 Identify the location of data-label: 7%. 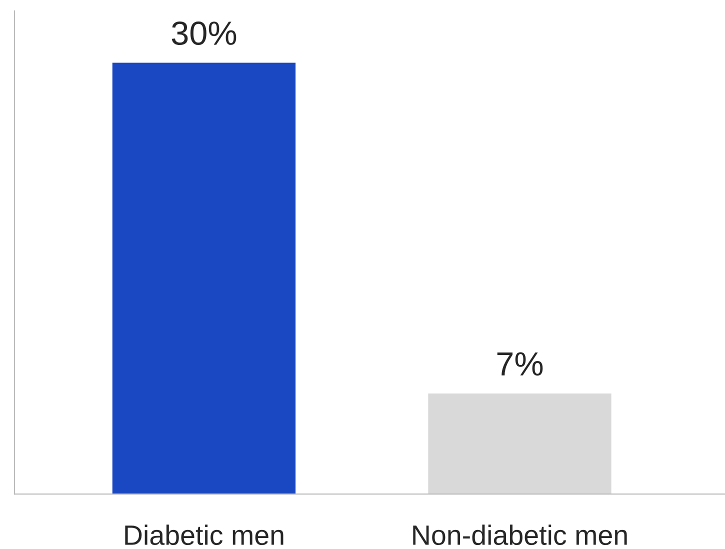
(520, 364).